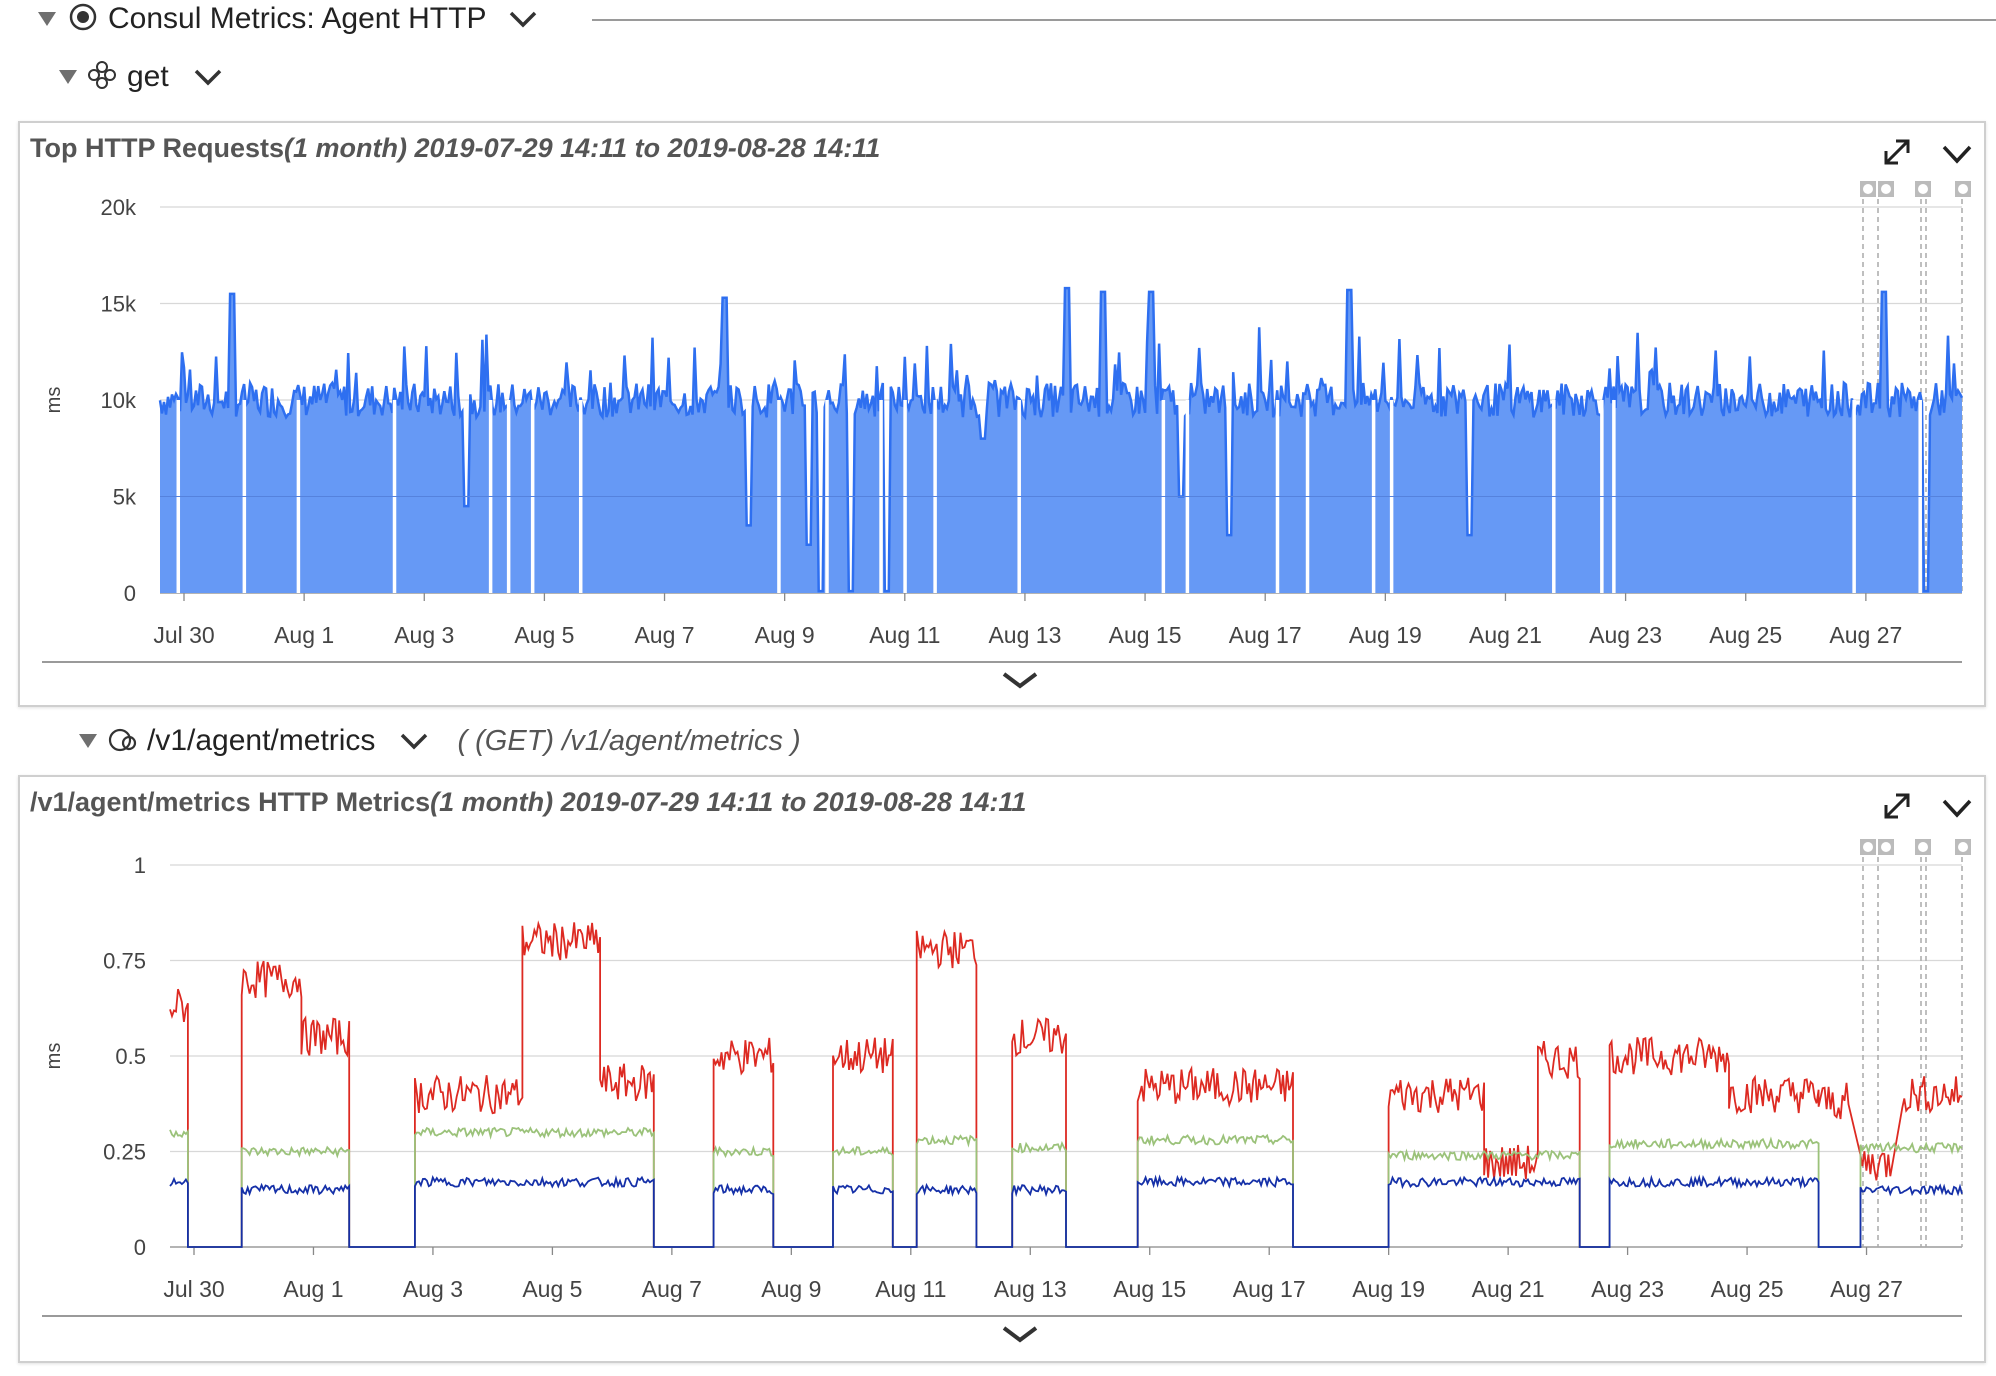  I want to click on tree-row-group: get, so click(141, 77).